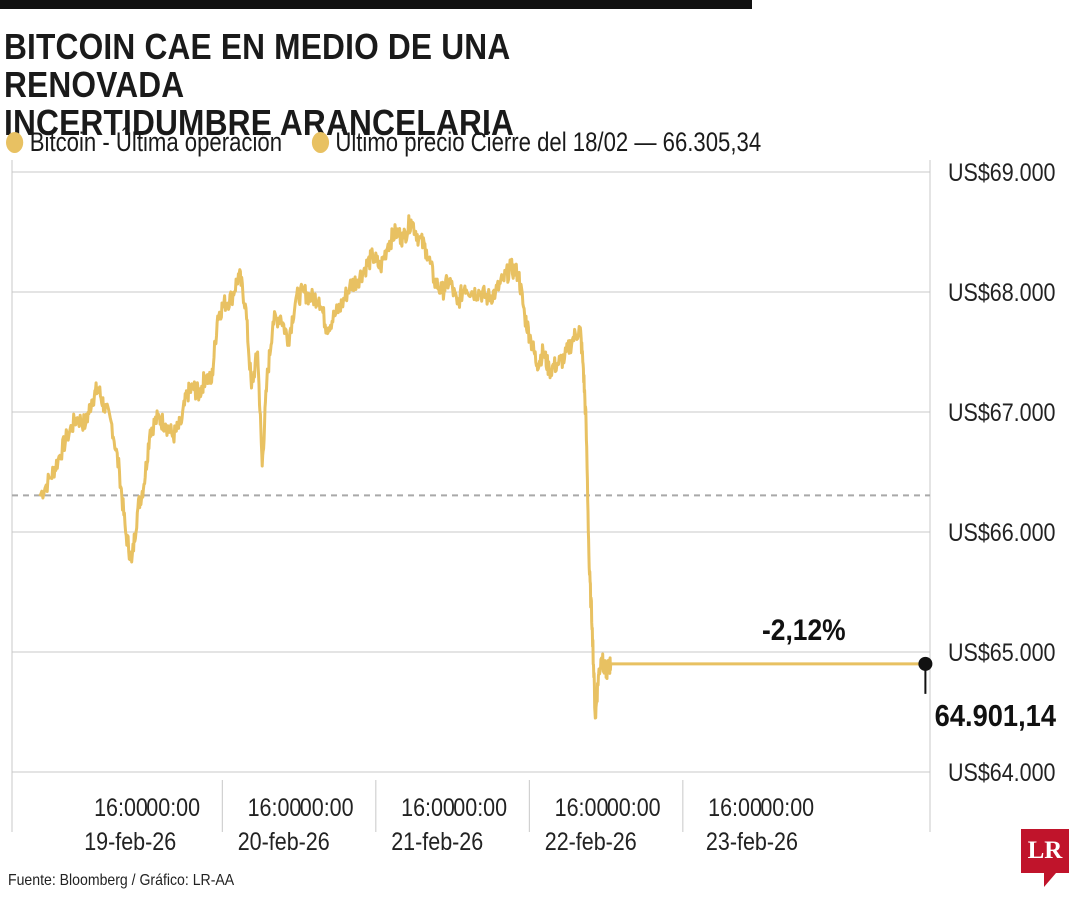 This screenshot has height=900, width=1080. Describe the element at coordinates (804, 629) in the screenshot. I see `change-label: -2,12%` at that location.